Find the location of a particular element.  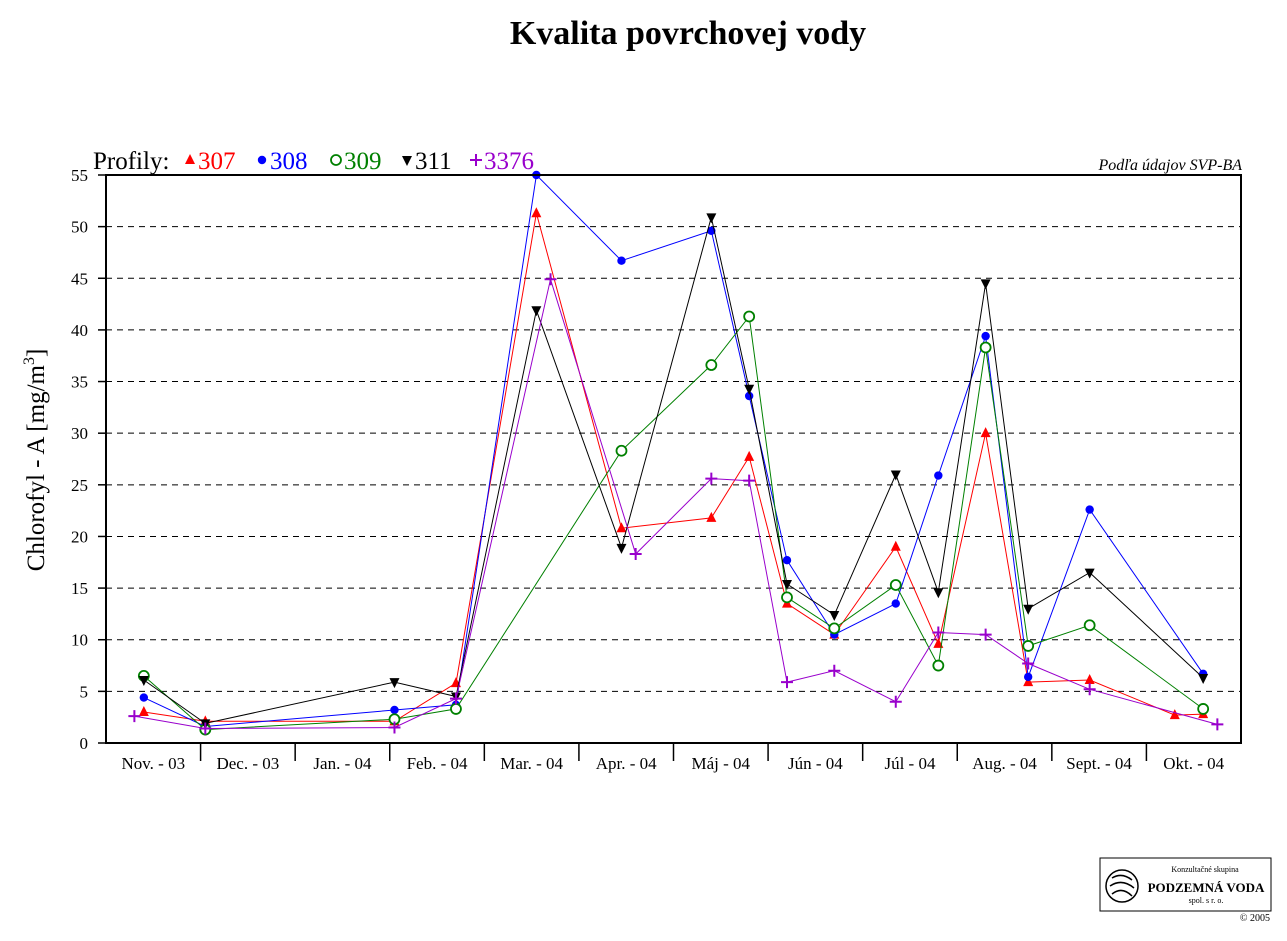

x-category-label-7: Jún - 04 is located at coordinates (815, 763).